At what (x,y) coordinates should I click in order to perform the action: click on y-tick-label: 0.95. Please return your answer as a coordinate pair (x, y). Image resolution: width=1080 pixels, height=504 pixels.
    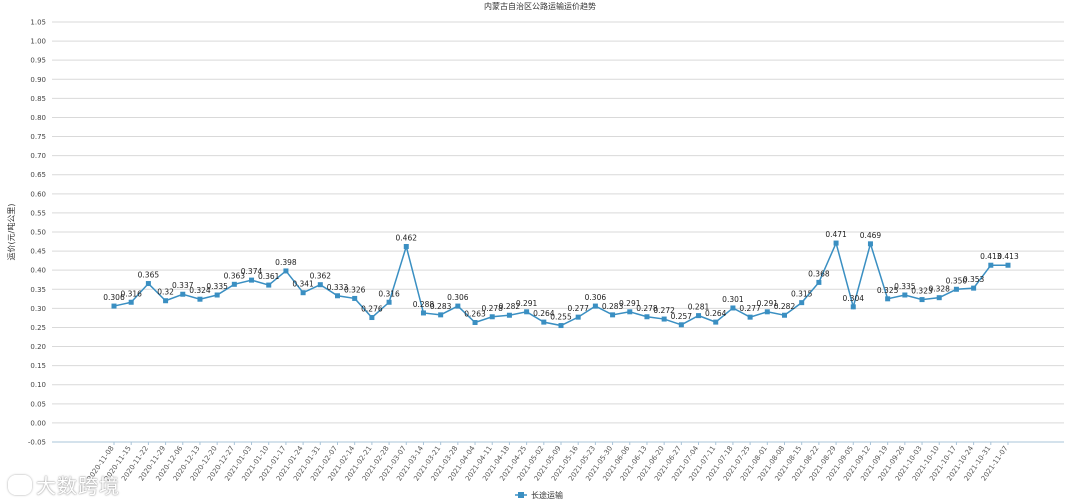
    Looking at the image, I should click on (38, 61).